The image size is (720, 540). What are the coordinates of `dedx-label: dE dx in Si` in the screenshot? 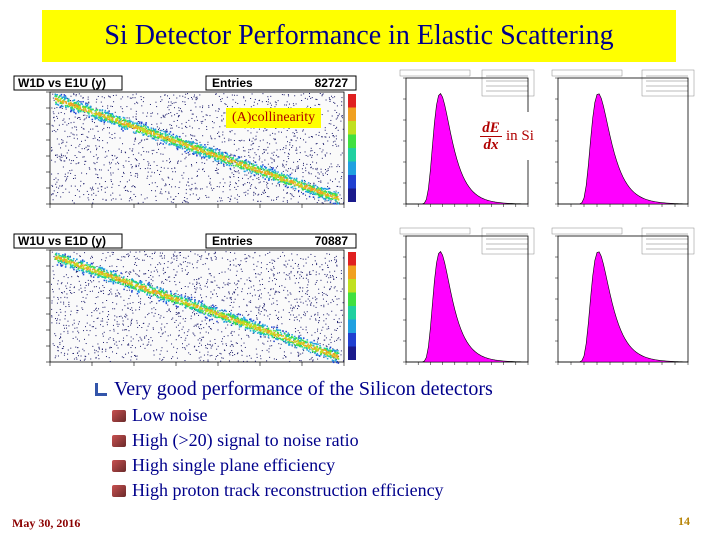 It's located at (514, 136).